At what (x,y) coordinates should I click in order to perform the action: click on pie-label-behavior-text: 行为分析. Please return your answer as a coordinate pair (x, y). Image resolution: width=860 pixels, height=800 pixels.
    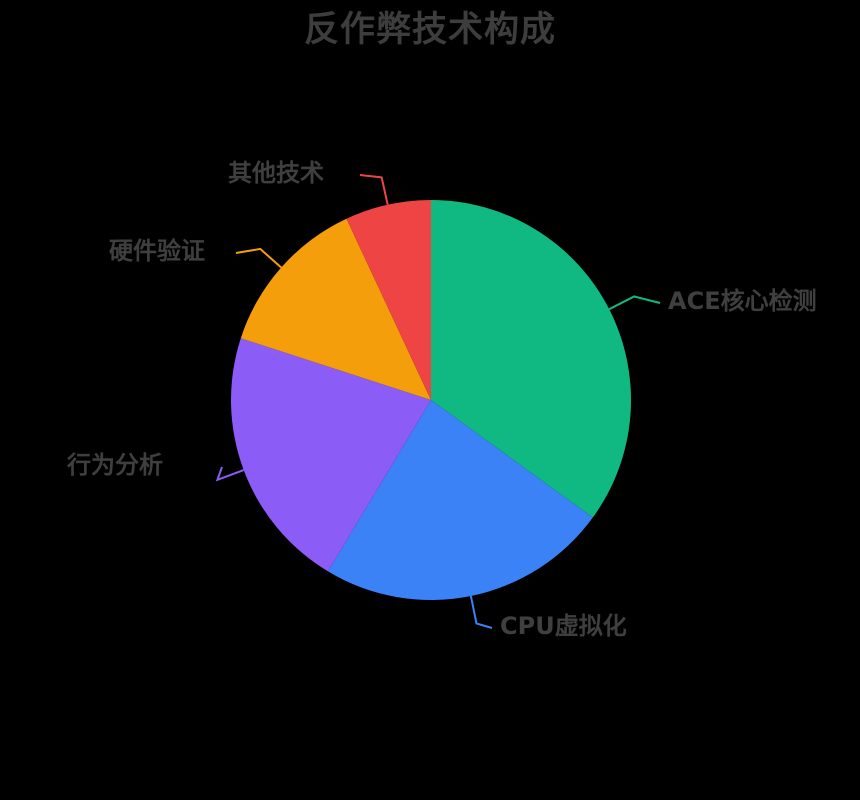
    Looking at the image, I should click on (115, 465).